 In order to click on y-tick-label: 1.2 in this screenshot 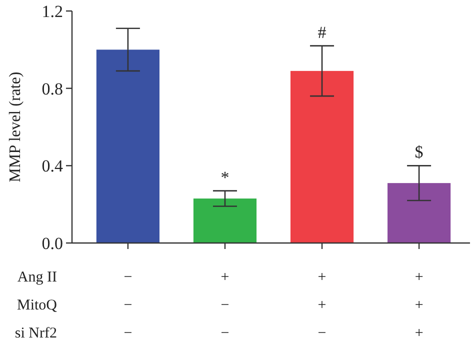, I will do `click(52, 11)`.